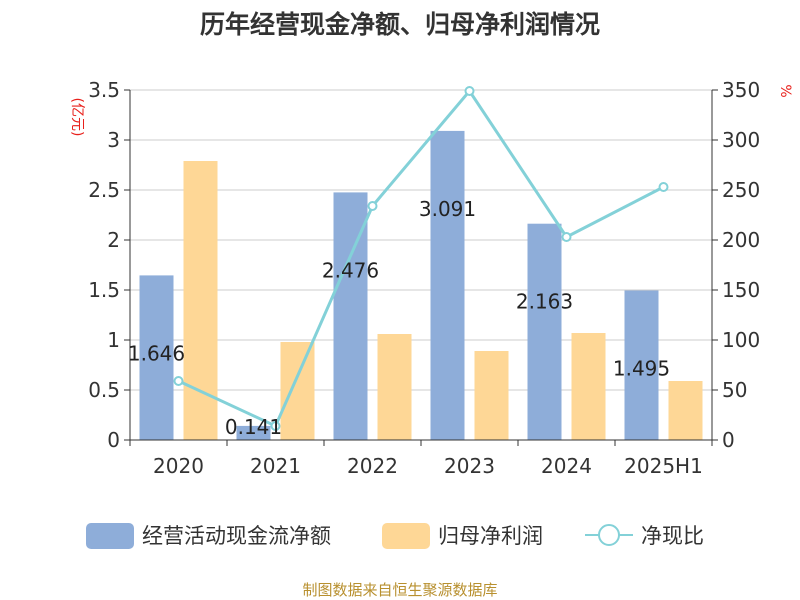 This screenshot has width=800, height=600. What do you see at coordinates (741, 190) in the screenshot?
I see `right-tick-label: 250` at bounding box center [741, 190].